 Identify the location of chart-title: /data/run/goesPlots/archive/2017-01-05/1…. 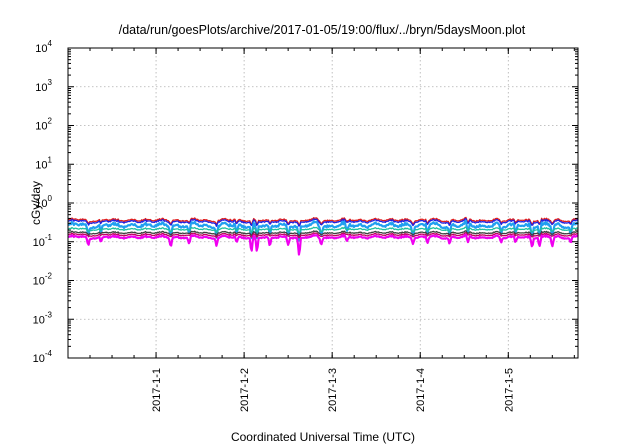
(322, 30).